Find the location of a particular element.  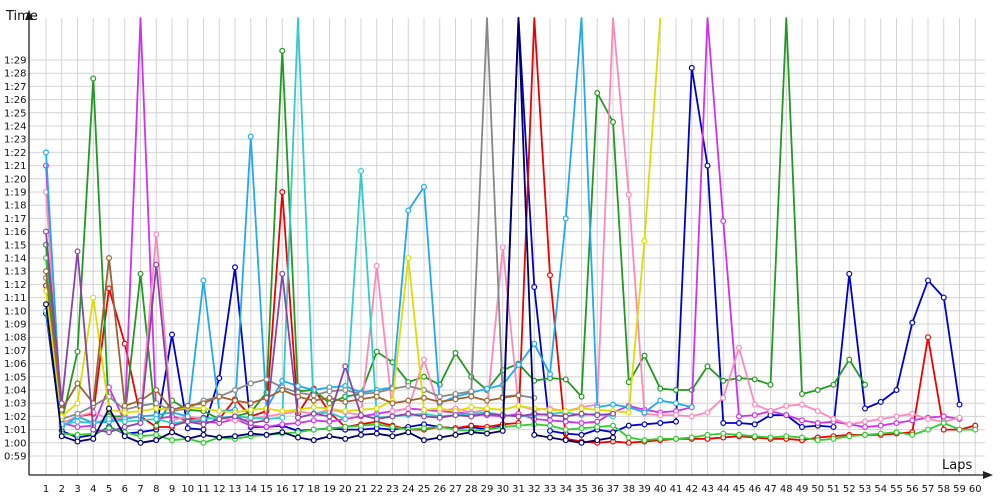

x-tick-label: 15 is located at coordinates (266, 489).